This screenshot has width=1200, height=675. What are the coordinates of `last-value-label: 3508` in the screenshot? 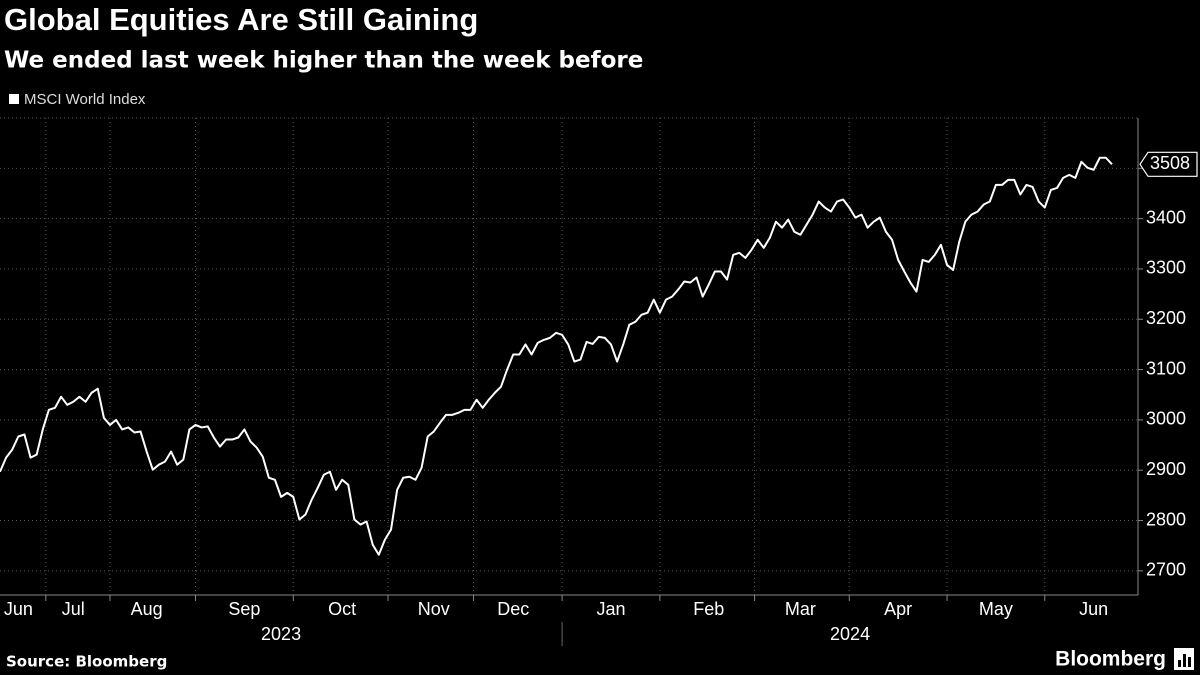 It's located at (1170, 163).